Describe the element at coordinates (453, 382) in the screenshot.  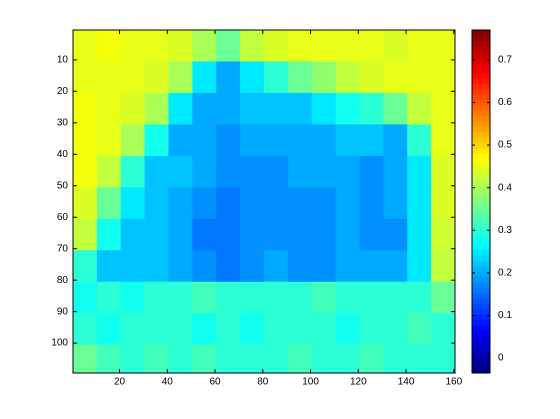
I see `x-tick-label: 160` at that location.